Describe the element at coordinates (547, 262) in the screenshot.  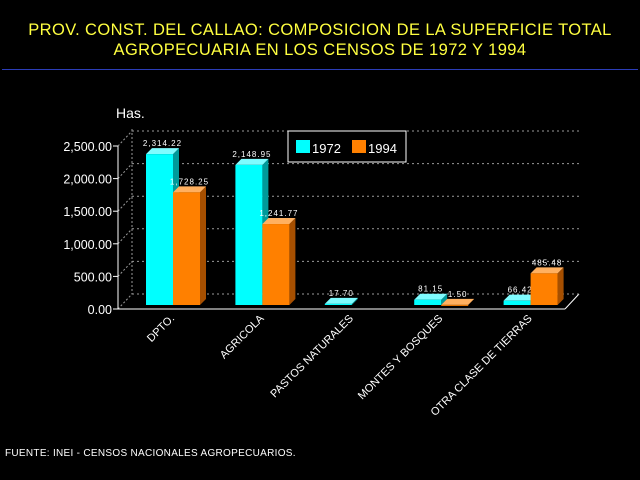
I see `data-label: 485.48` at that location.